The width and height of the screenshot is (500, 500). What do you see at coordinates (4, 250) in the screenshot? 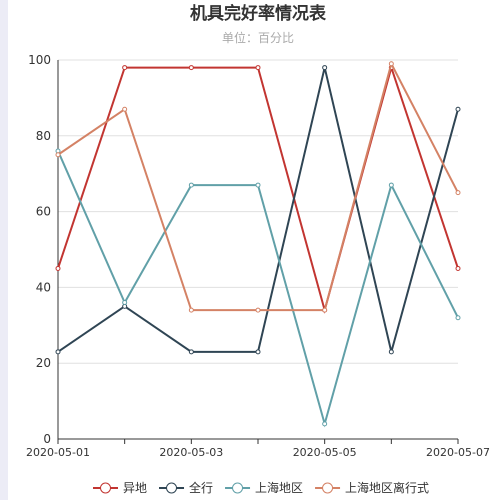
I see `left-edge-strip` at bounding box center [4, 250].